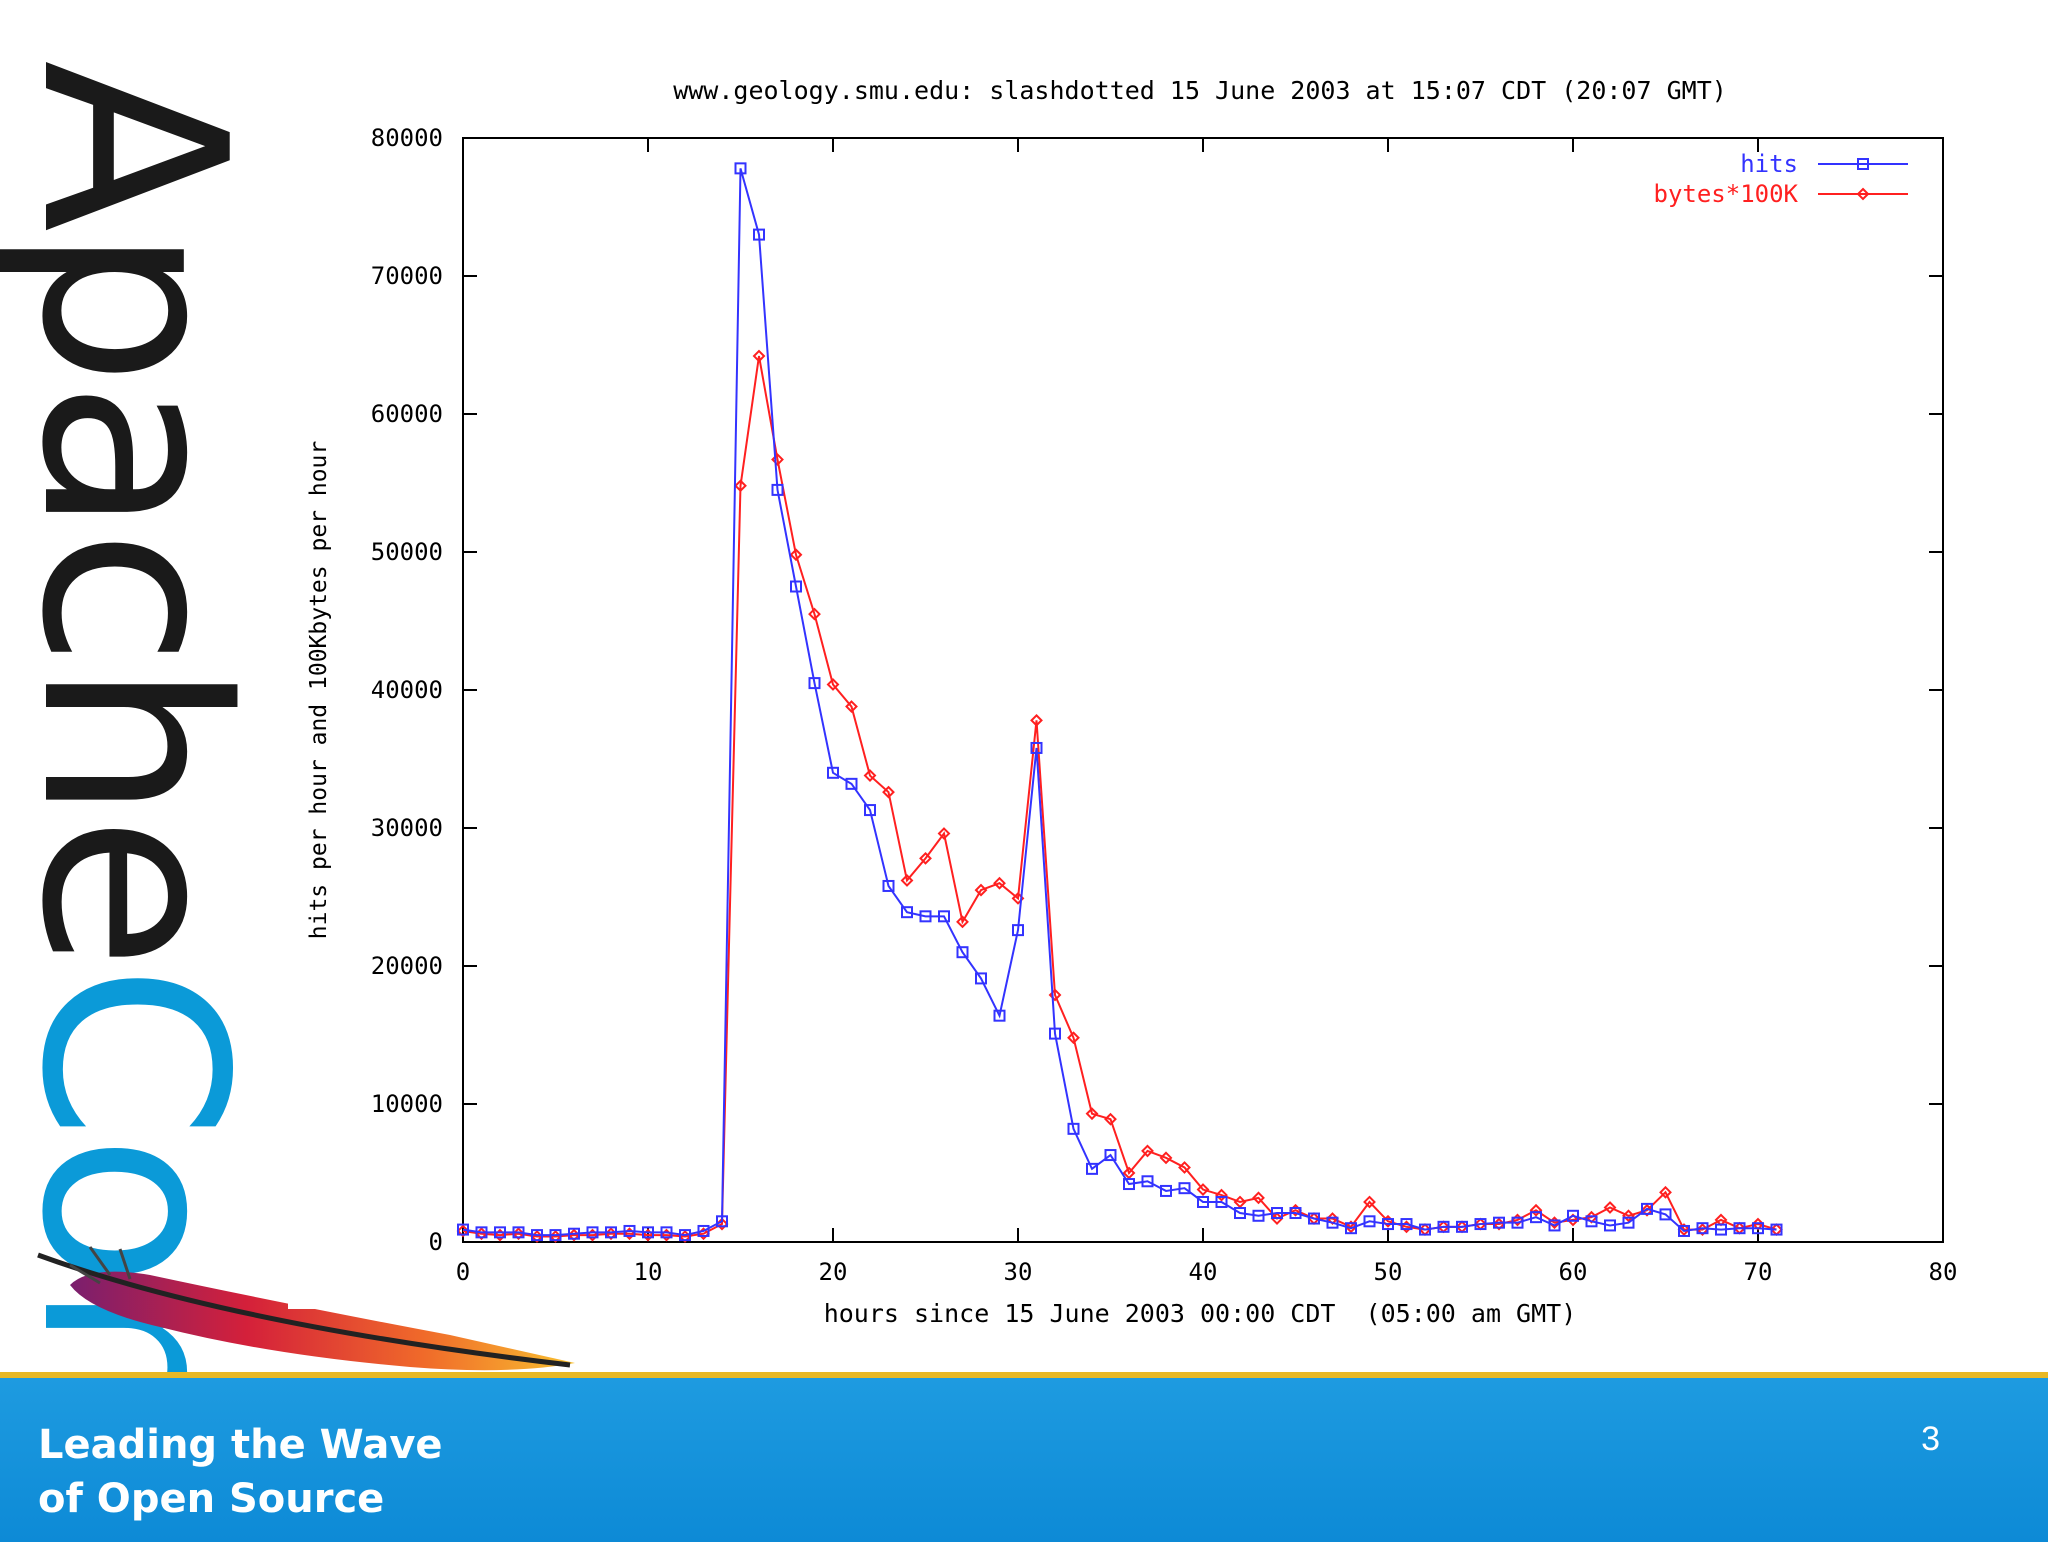  Describe the element at coordinates (1943, 1272) in the screenshot. I see `x-tick-label: 80` at that location.